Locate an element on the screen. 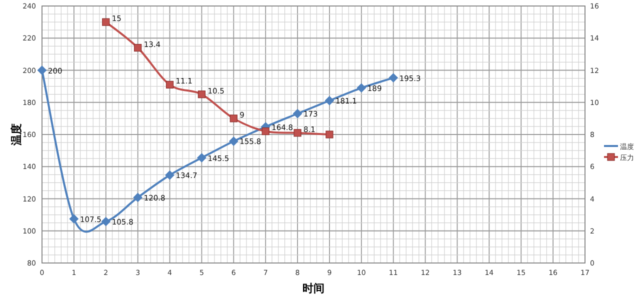 This screenshot has height=301, width=640. y-axis-title: 温度 is located at coordinates (16, 135).